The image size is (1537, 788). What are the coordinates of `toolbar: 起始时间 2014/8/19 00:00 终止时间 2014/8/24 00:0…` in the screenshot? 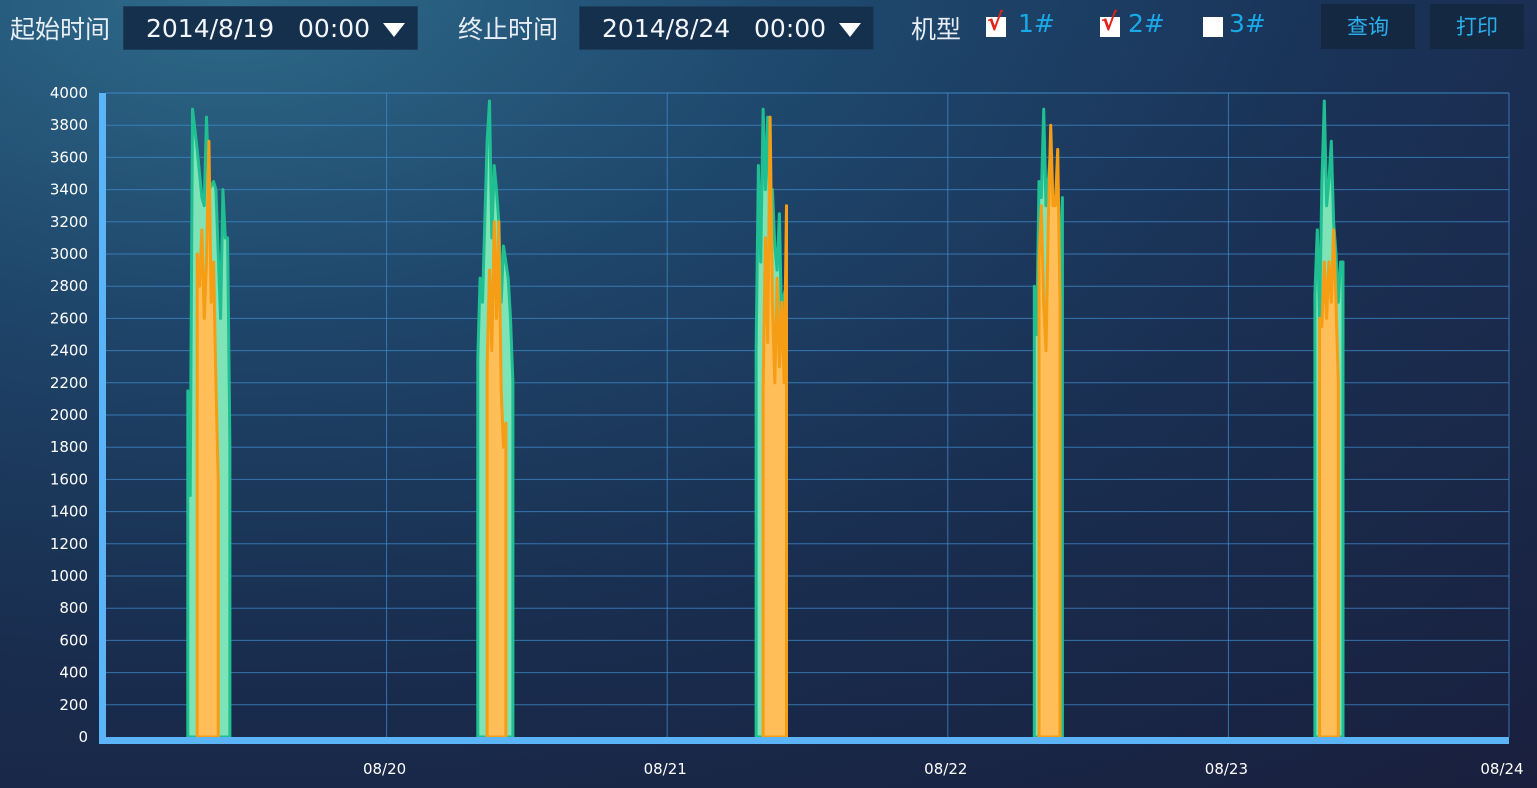 It's located at (768, 28).